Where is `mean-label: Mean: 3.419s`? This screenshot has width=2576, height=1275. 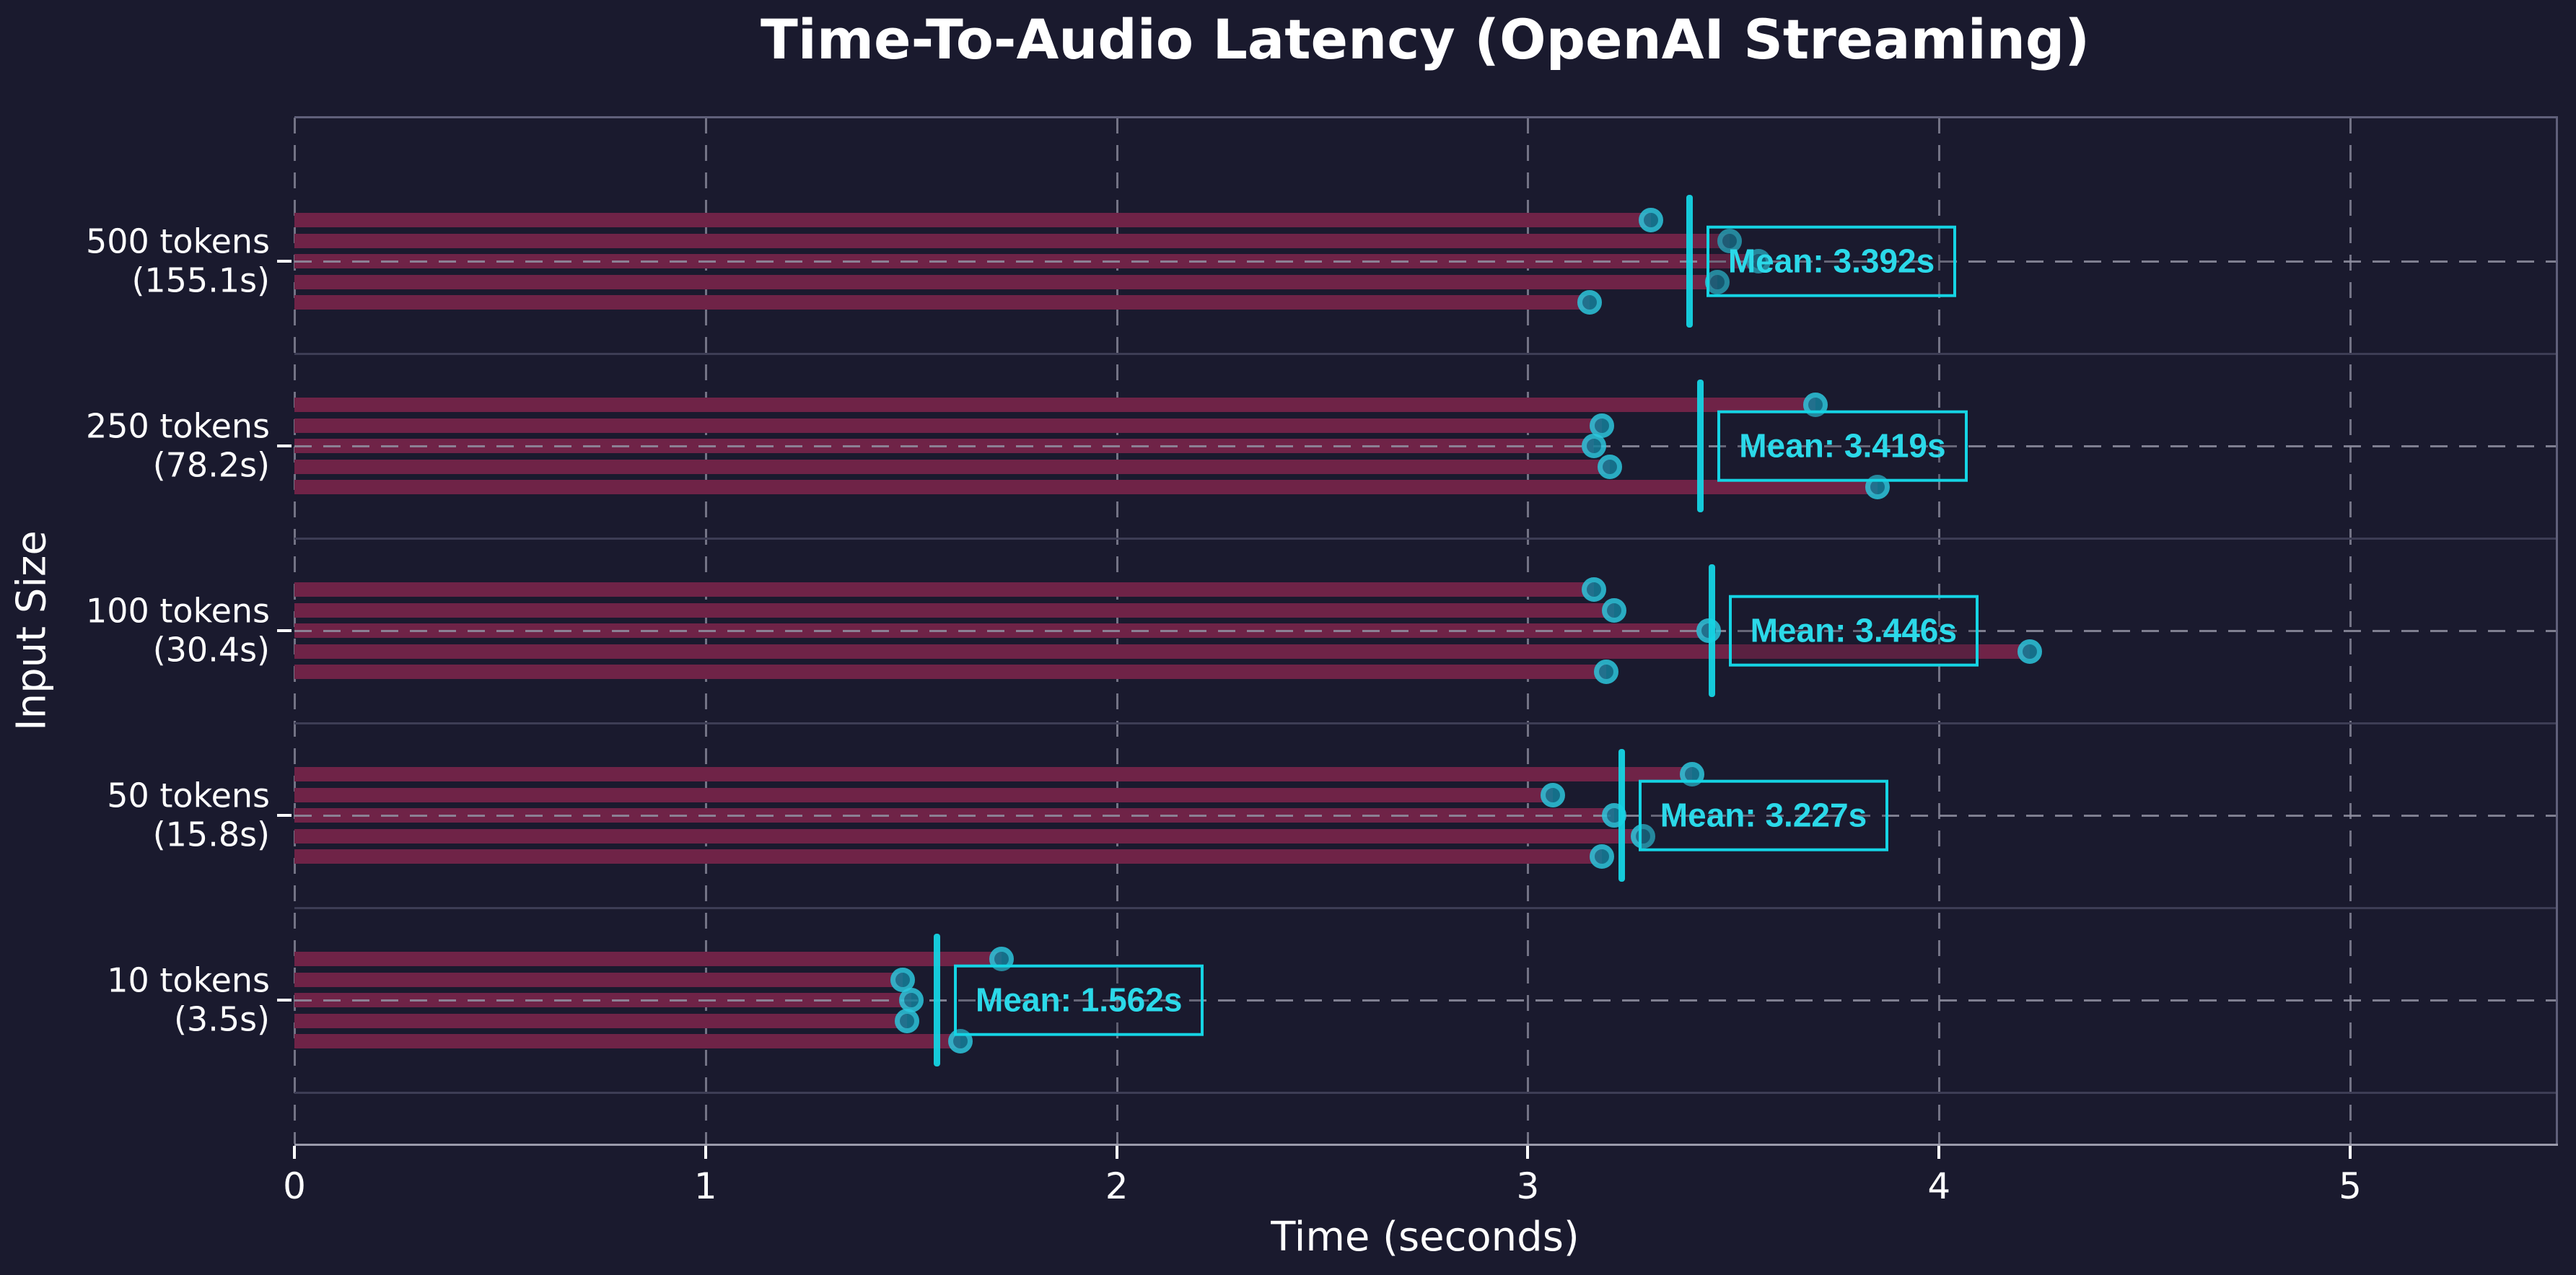
mean-label: Mean: 3.419s is located at coordinates (1842, 446).